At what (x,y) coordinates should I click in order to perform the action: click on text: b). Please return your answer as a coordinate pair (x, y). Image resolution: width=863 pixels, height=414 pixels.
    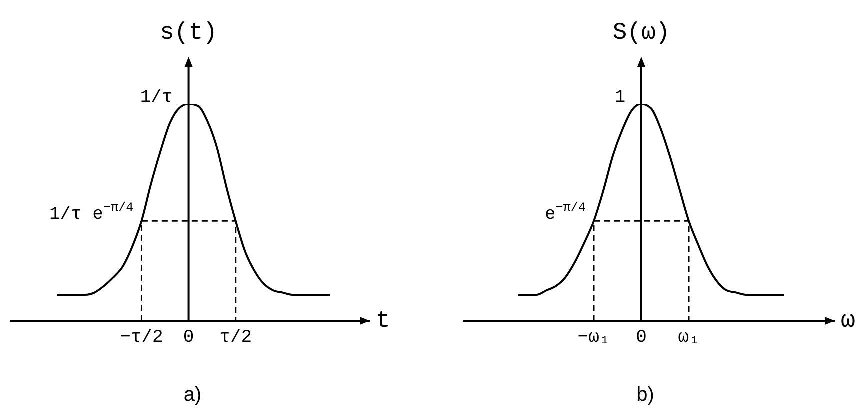
    Looking at the image, I should click on (645, 395).